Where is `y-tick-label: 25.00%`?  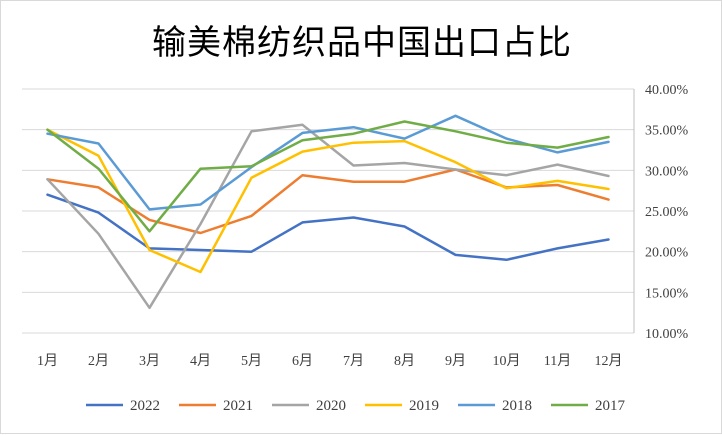 y-tick-label: 25.00% is located at coordinates (667, 212).